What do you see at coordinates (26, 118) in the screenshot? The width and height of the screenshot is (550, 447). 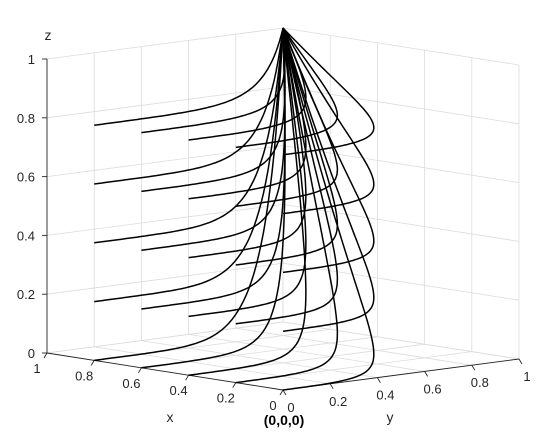 I see `z-tick-label: 0.8` at bounding box center [26, 118].